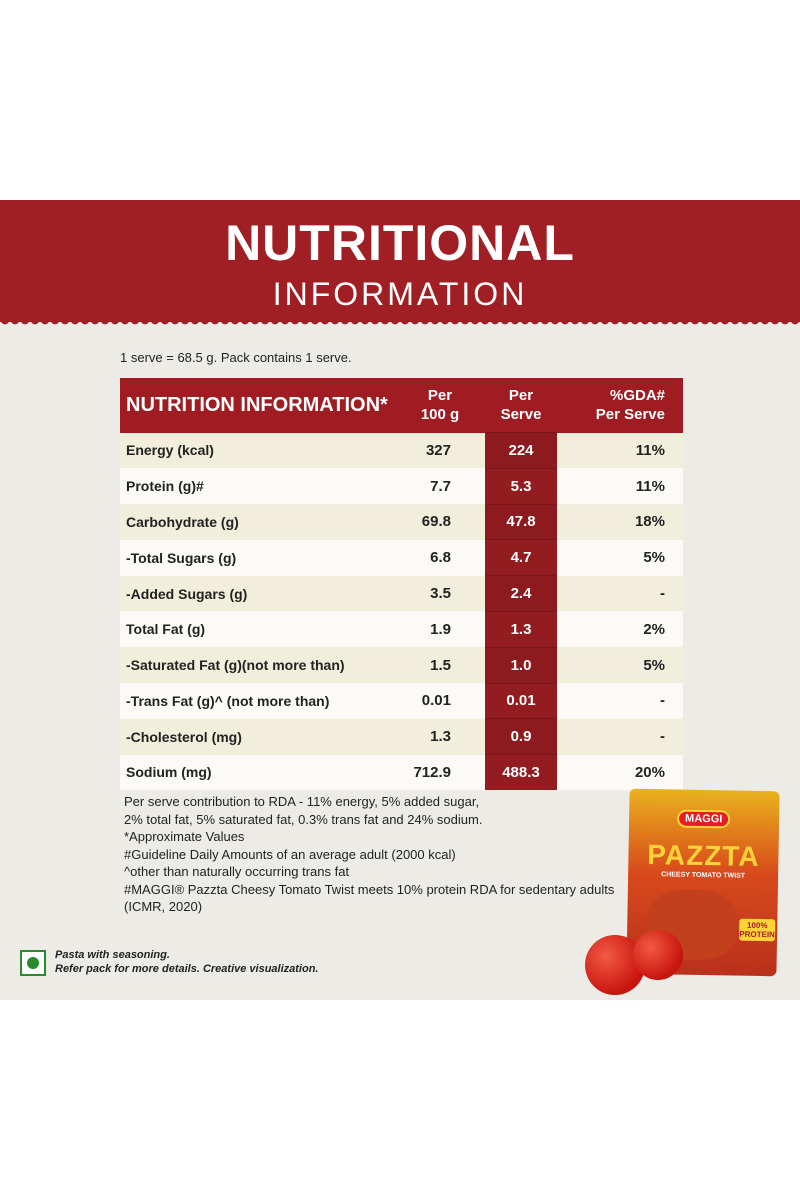 The image size is (800, 1200). What do you see at coordinates (257, 629) in the screenshot?
I see `table-cell: Total Fat (g)` at bounding box center [257, 629].